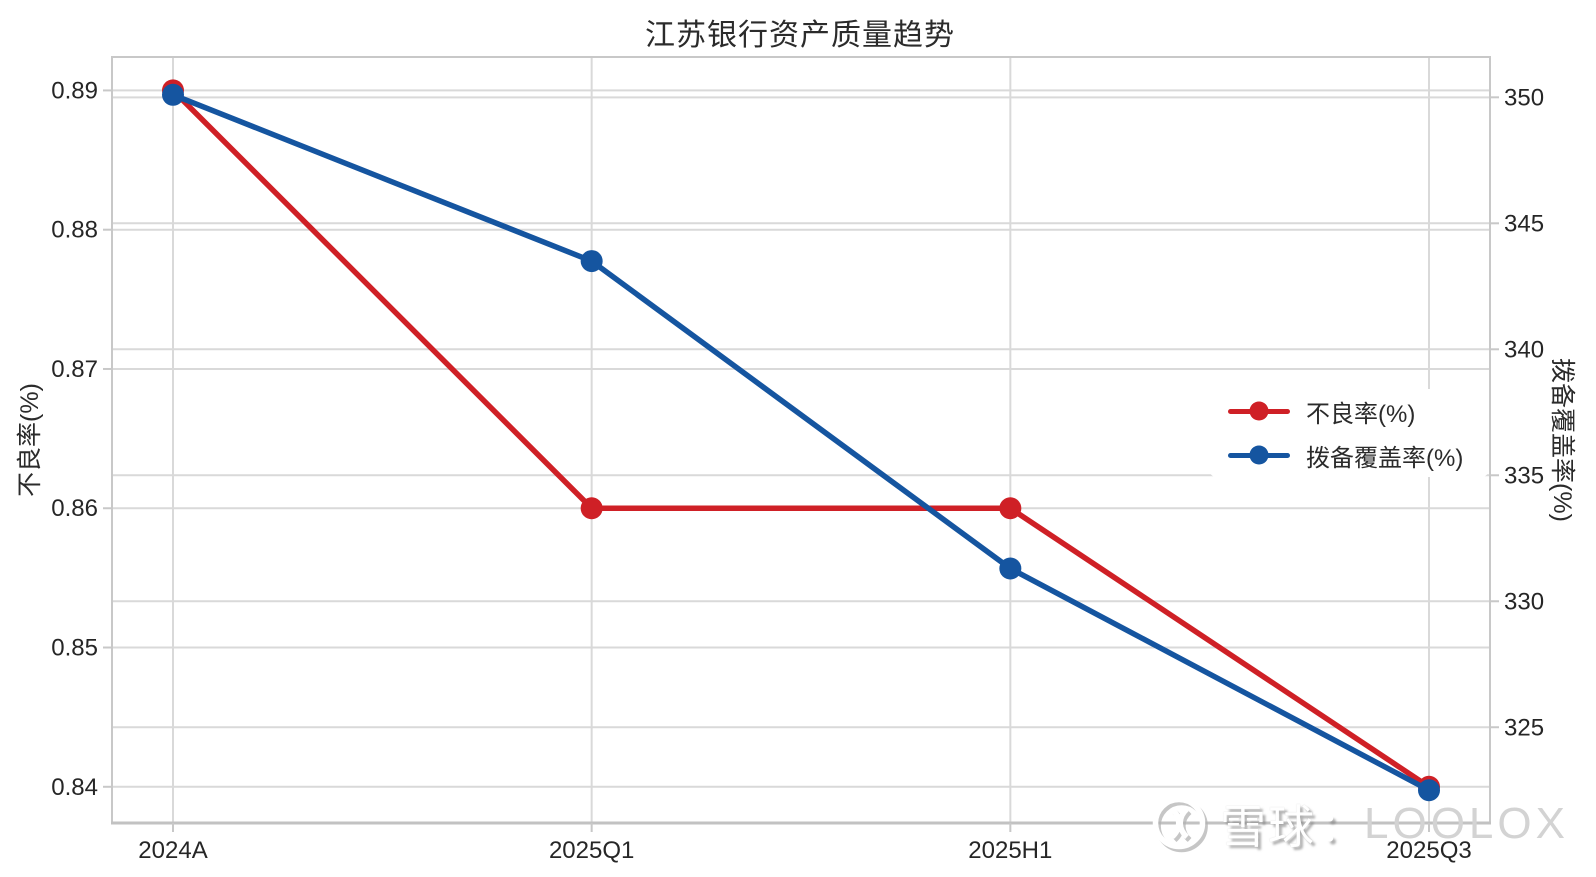  Describe the element at coordinates (74, 648) in the screenshot. I see `left-tick-label: 0.85` at that location.